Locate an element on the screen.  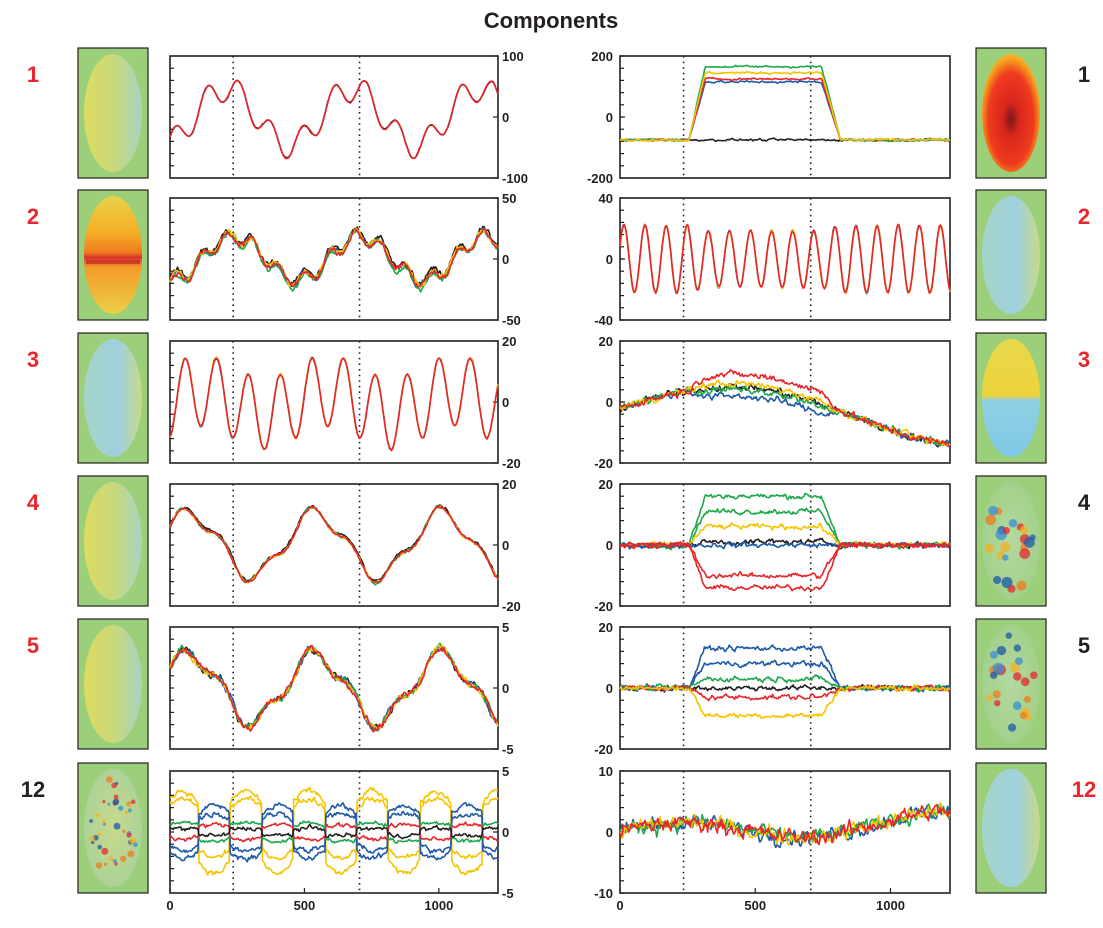
right-row-label: 1 is located at coordinates (1084, 74).